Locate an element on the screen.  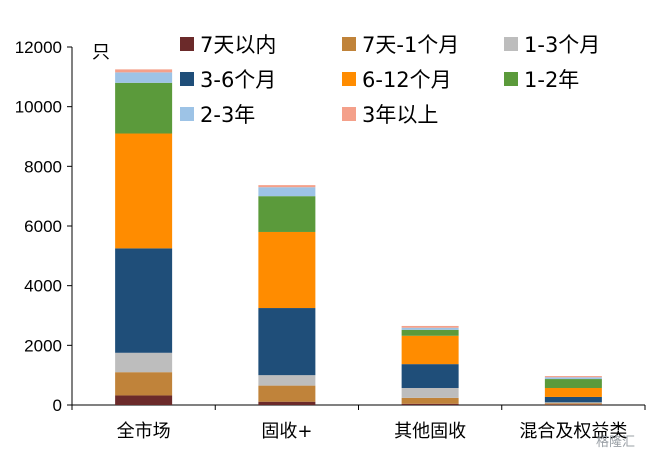
y-tick-label: 0 is located at coordinates (57, 405).